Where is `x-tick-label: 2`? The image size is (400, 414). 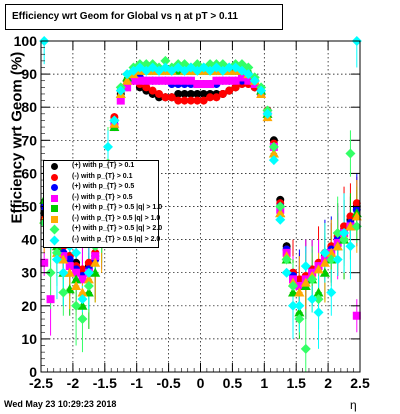 x-tick-label: 2 is located at coordinates (328, 383).